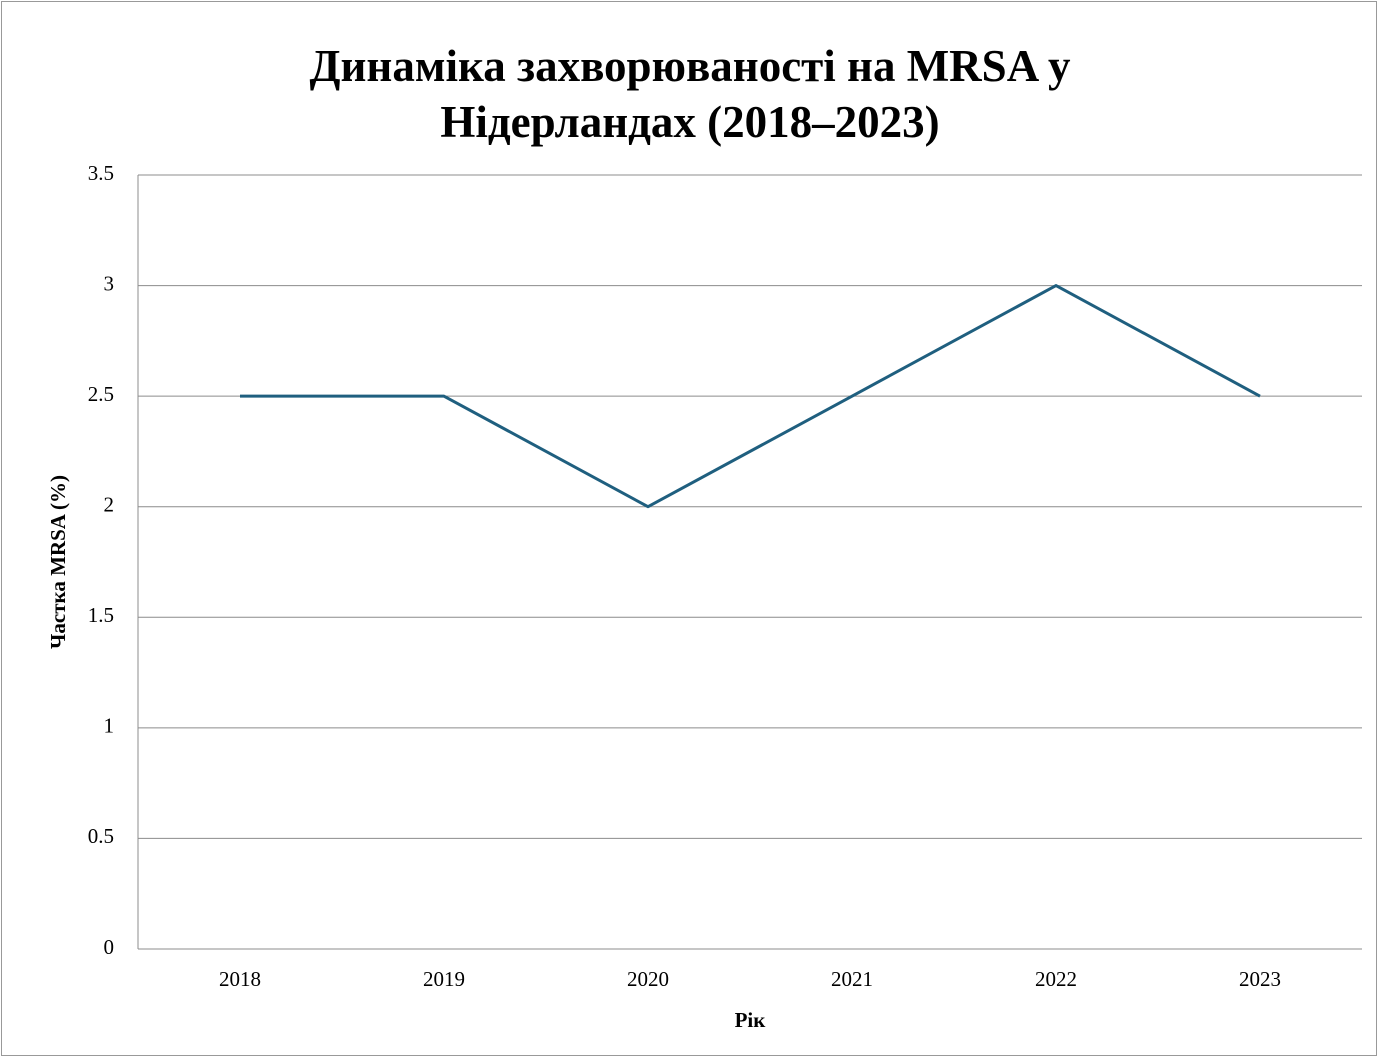 This screenshot has height=1059, width=1380. What do you see at coordinates (852, 979) in the screenshot?
I see `x-tick-label: 2021` at bounding box center [852, 979].